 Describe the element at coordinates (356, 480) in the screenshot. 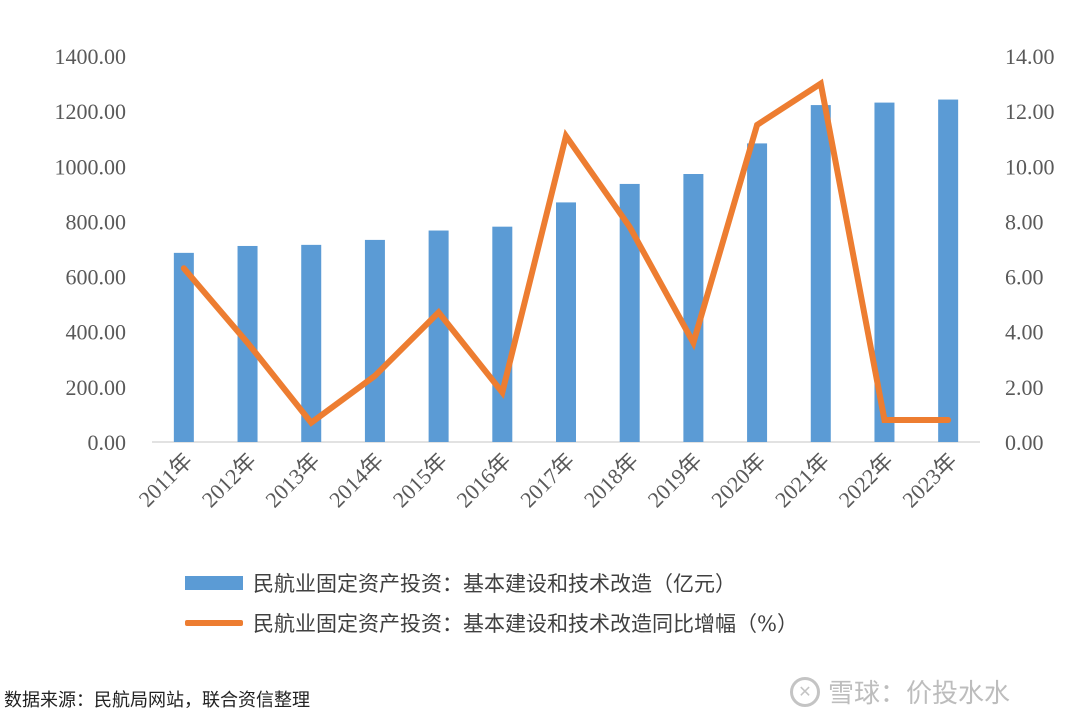

I see `x-tick-label: 2014年` at that location.